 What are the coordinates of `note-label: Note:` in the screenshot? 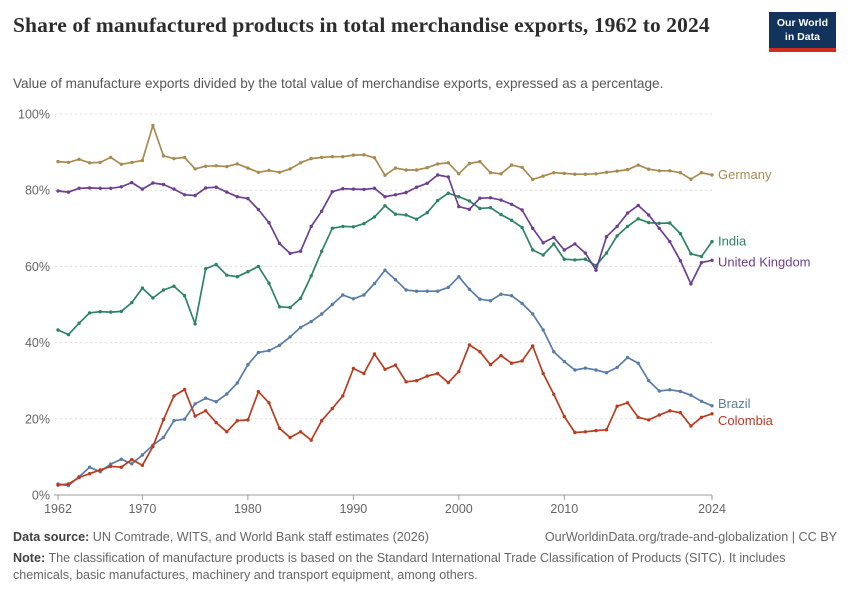 It's located at (29, 558).